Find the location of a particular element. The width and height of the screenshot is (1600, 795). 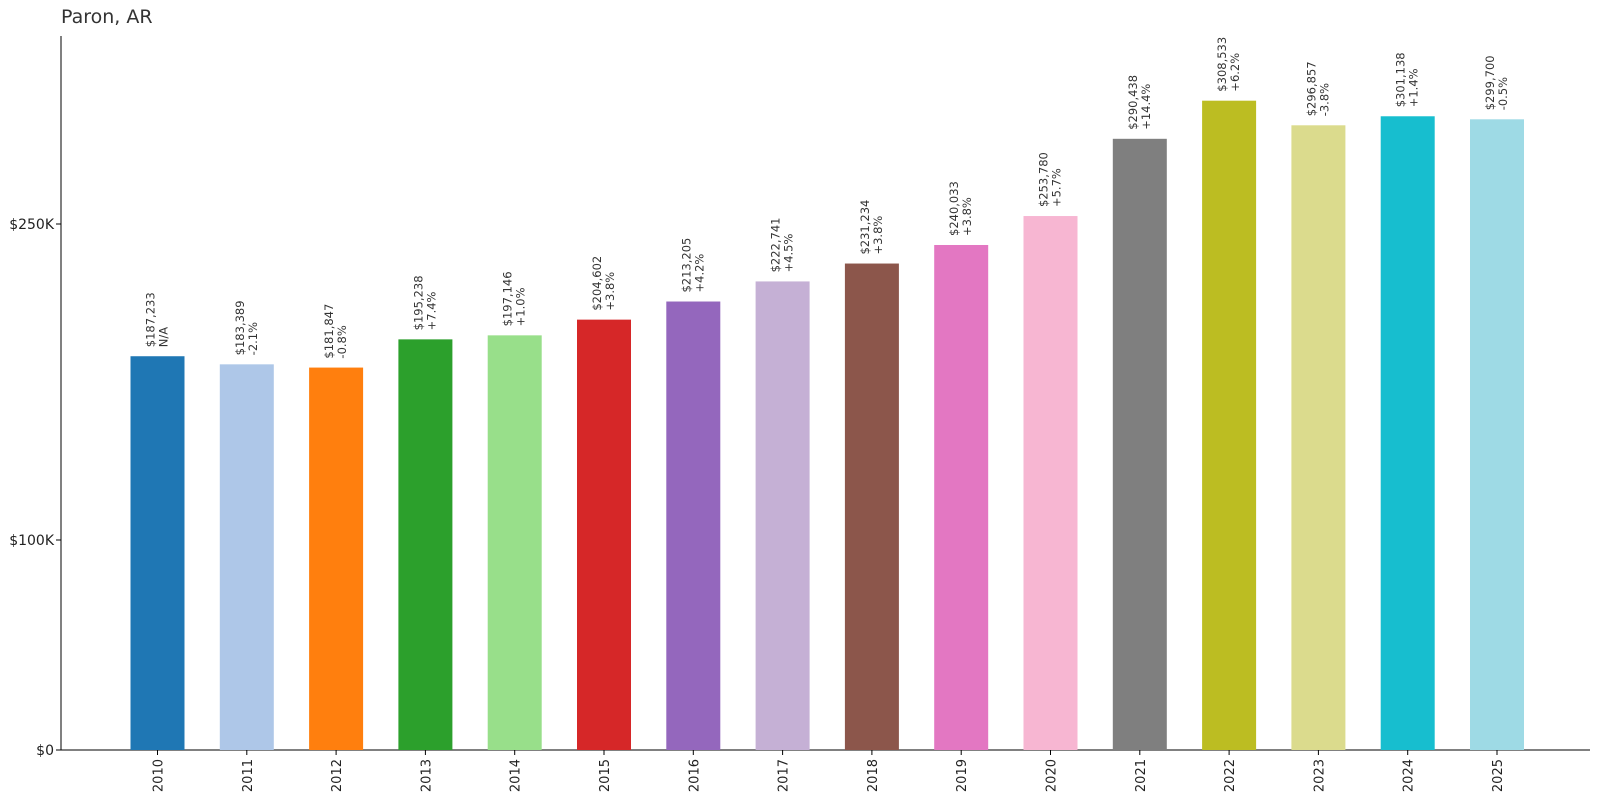

value-label: $290,438 is located at coordinates (1133, 102).